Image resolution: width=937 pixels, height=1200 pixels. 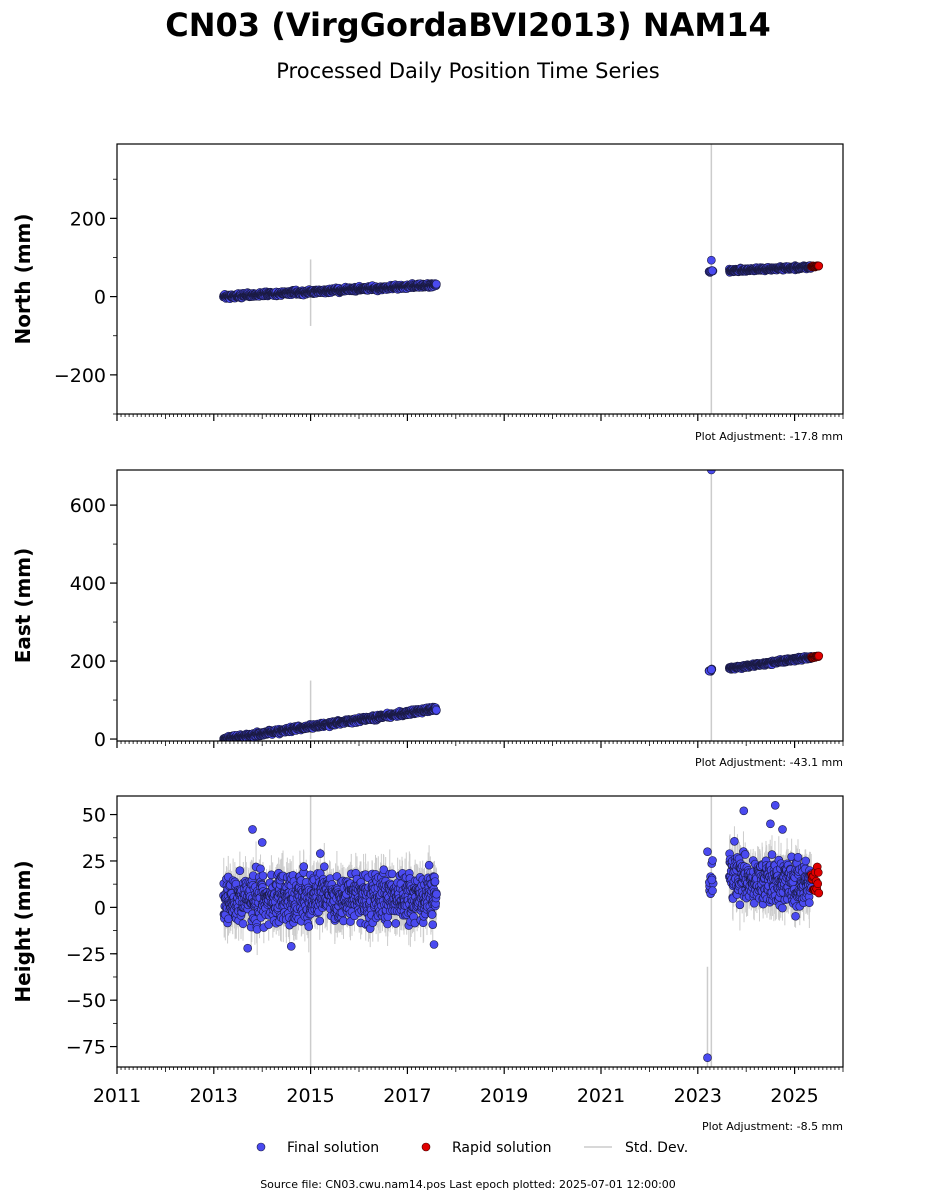 What do you see at coordinates (436, 710) in the screenshot?
I see `east-final-point` at bounding box center [436, 710].